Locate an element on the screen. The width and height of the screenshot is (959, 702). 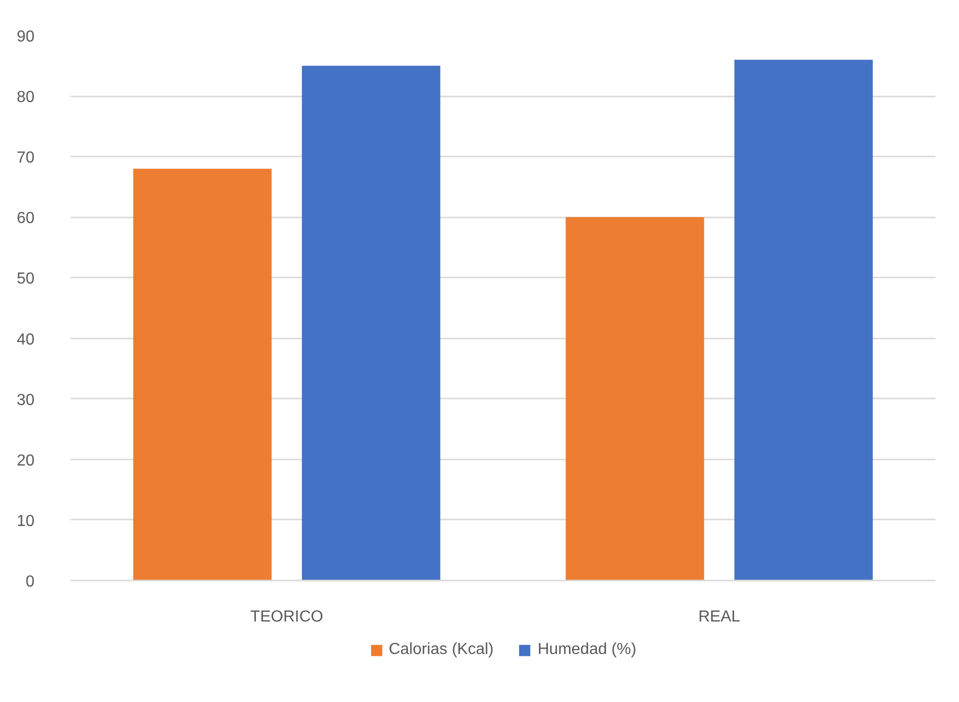
y-tick-label: 90 is located at coordinates (25, 37).